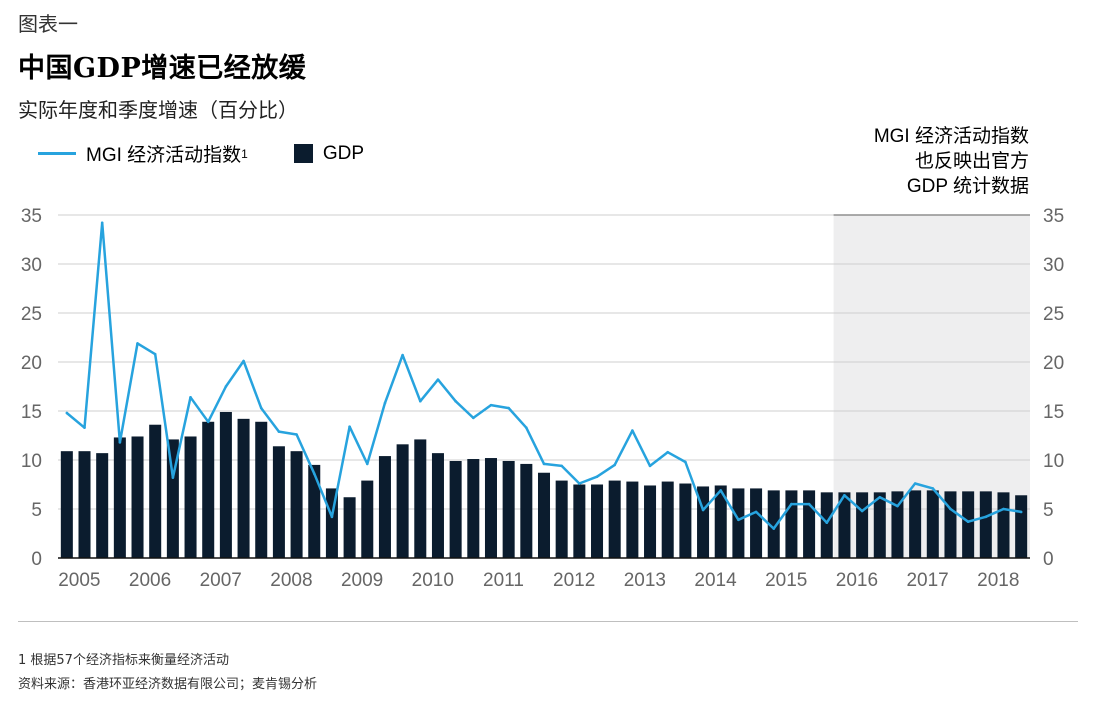  What do you see at coordinates (1053, 216) in the screenshot?
I see `y-tick-label-right: 35` at bounding box center [1053, 216].